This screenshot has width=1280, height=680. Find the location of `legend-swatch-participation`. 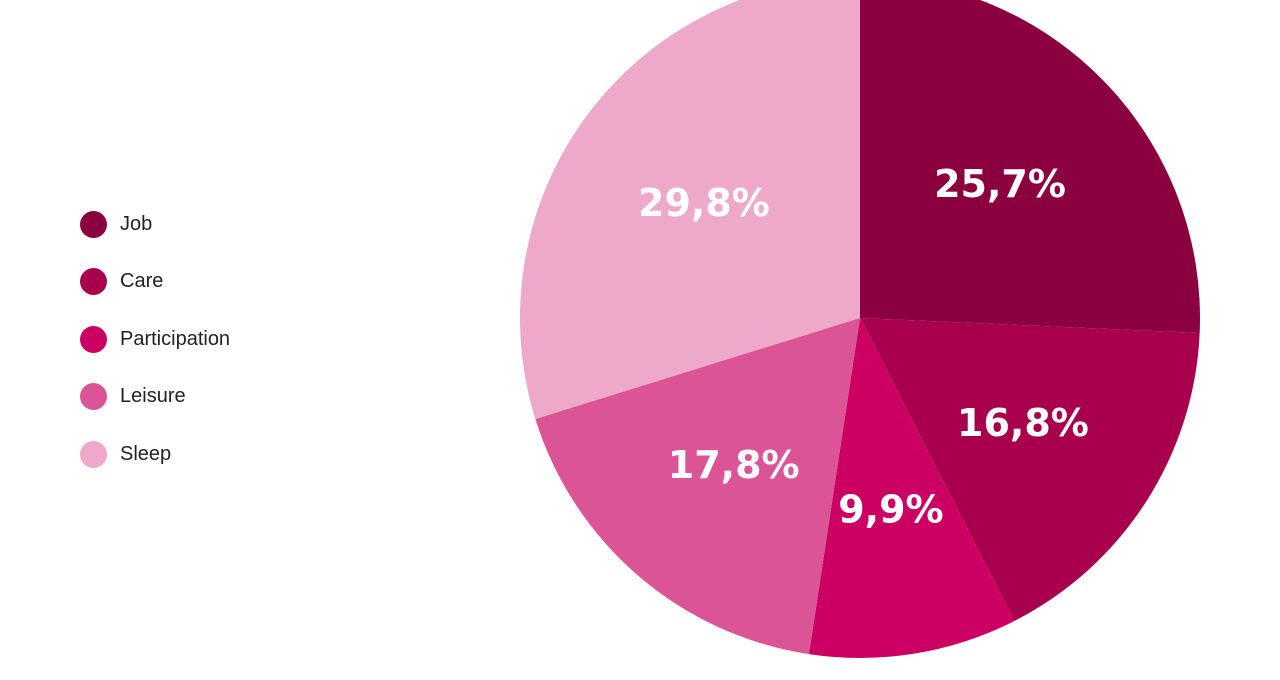

legend-swatch-participation is located at coordinates (93, 339).